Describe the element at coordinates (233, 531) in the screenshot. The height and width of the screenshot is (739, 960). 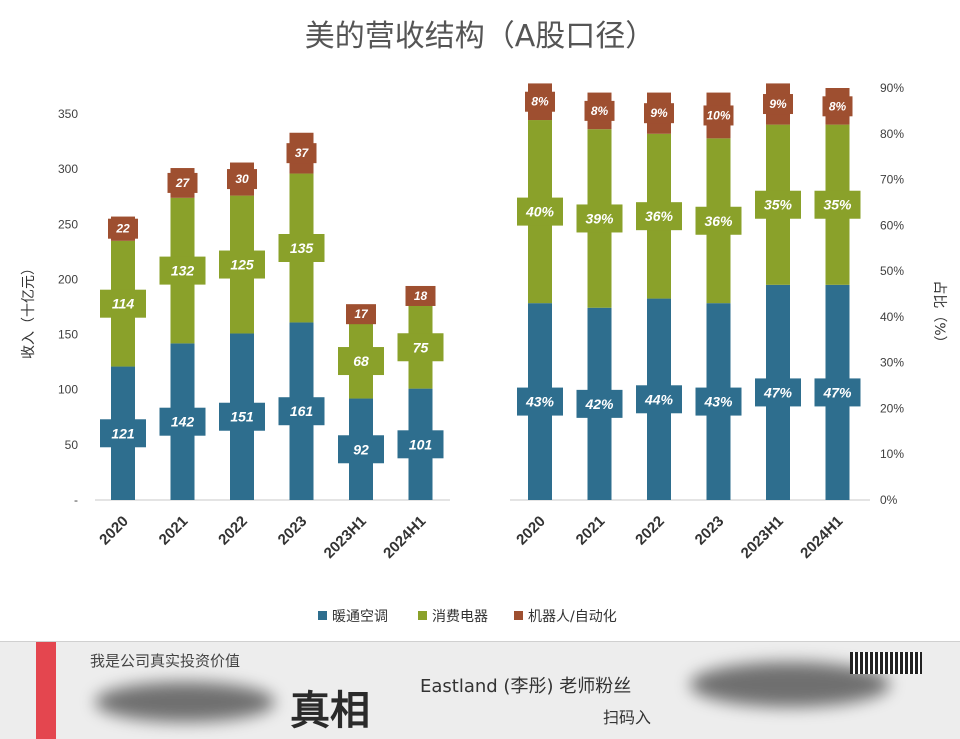
I see `revenue-x-tick: 2022` at that location.